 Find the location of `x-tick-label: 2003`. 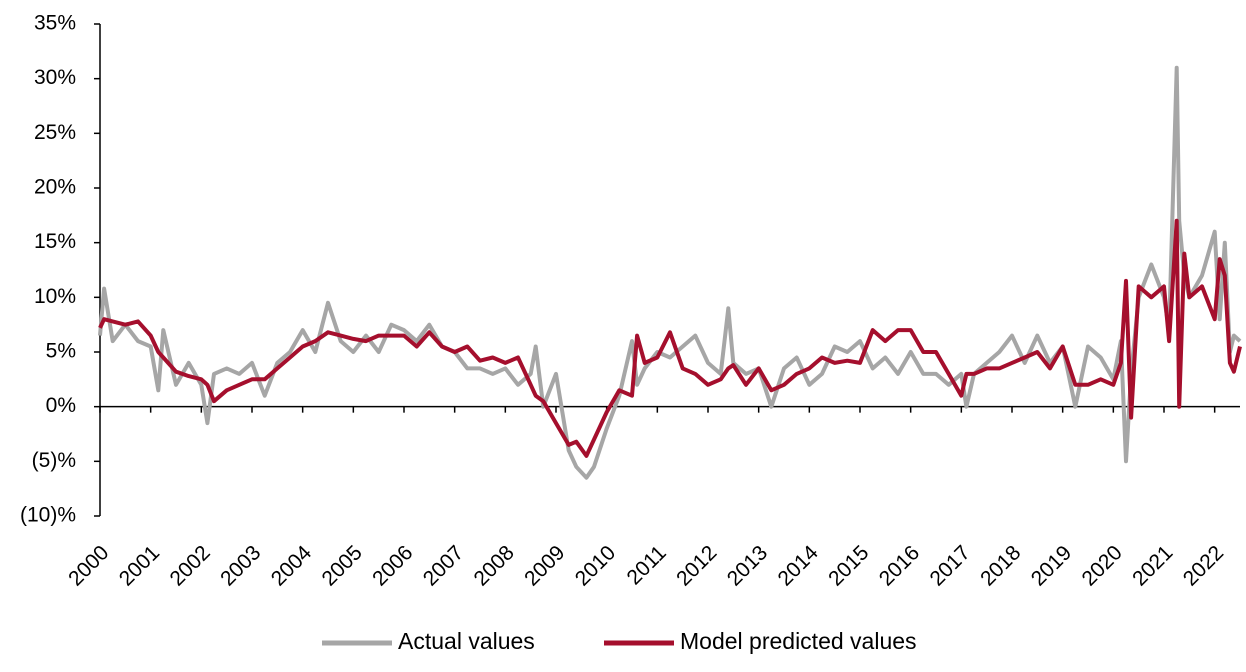

x-tick-label: 2003 is located at coordinates (240, 565).